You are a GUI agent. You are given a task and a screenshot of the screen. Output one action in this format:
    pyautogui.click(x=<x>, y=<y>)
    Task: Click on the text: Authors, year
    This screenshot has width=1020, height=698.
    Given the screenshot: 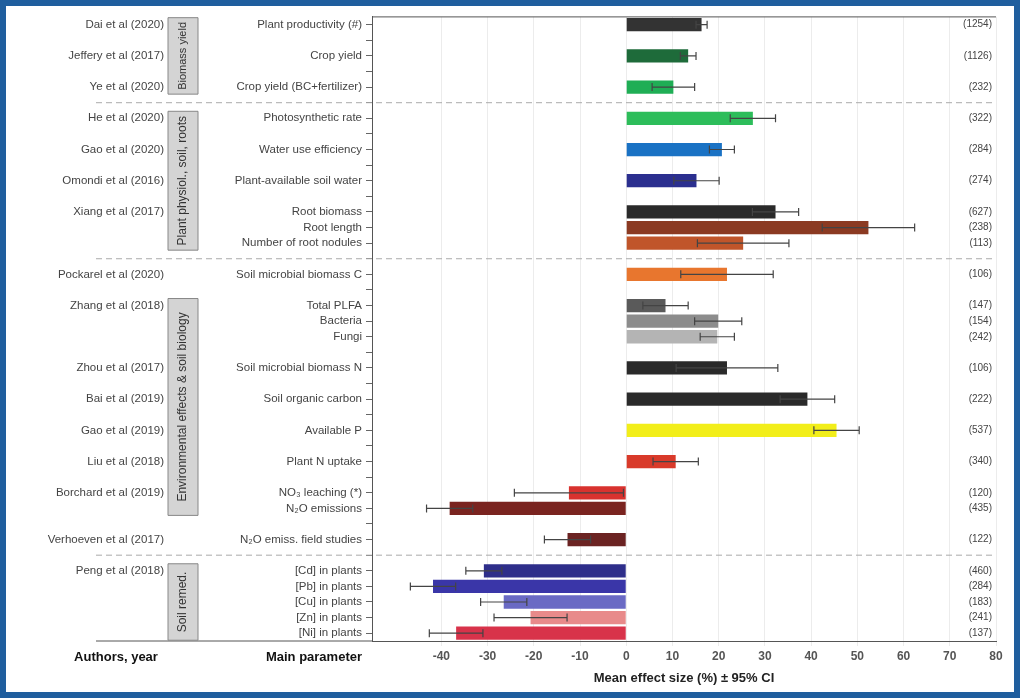 What is the action you would take?
    pyautogui.click(x=116, y=656)
    